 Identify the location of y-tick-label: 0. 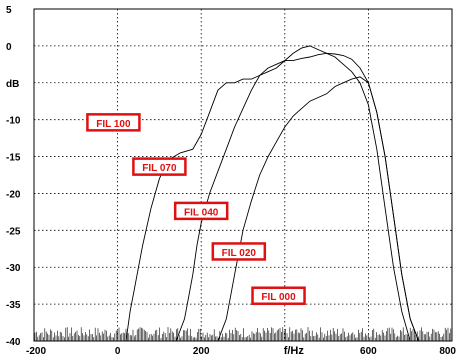
(9, 47).